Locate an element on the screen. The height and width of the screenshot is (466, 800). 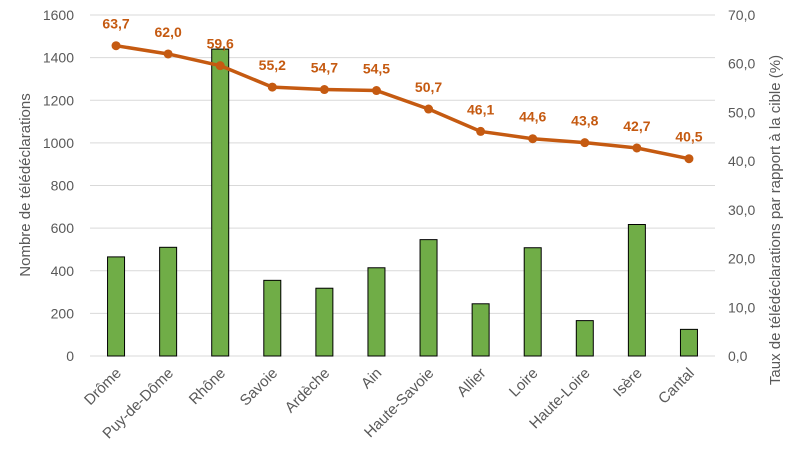
y-tick-label: 1000 is located at coordinates (58, 143).